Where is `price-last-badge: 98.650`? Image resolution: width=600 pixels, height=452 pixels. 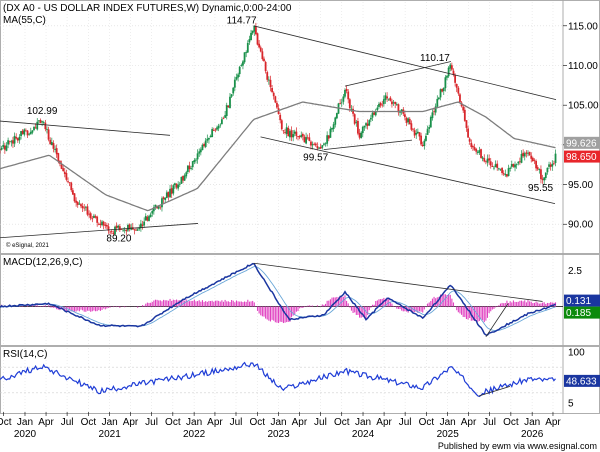 price-last-badge: 98.650 is located at coordinates (581, 157).